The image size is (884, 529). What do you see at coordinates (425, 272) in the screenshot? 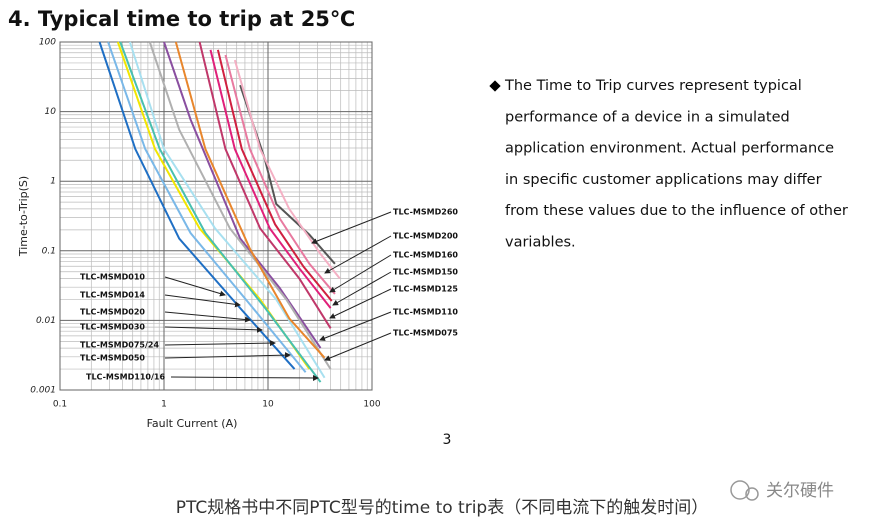
I see `series-label: TLC-MSMD150` at bounding box center [425, 272].